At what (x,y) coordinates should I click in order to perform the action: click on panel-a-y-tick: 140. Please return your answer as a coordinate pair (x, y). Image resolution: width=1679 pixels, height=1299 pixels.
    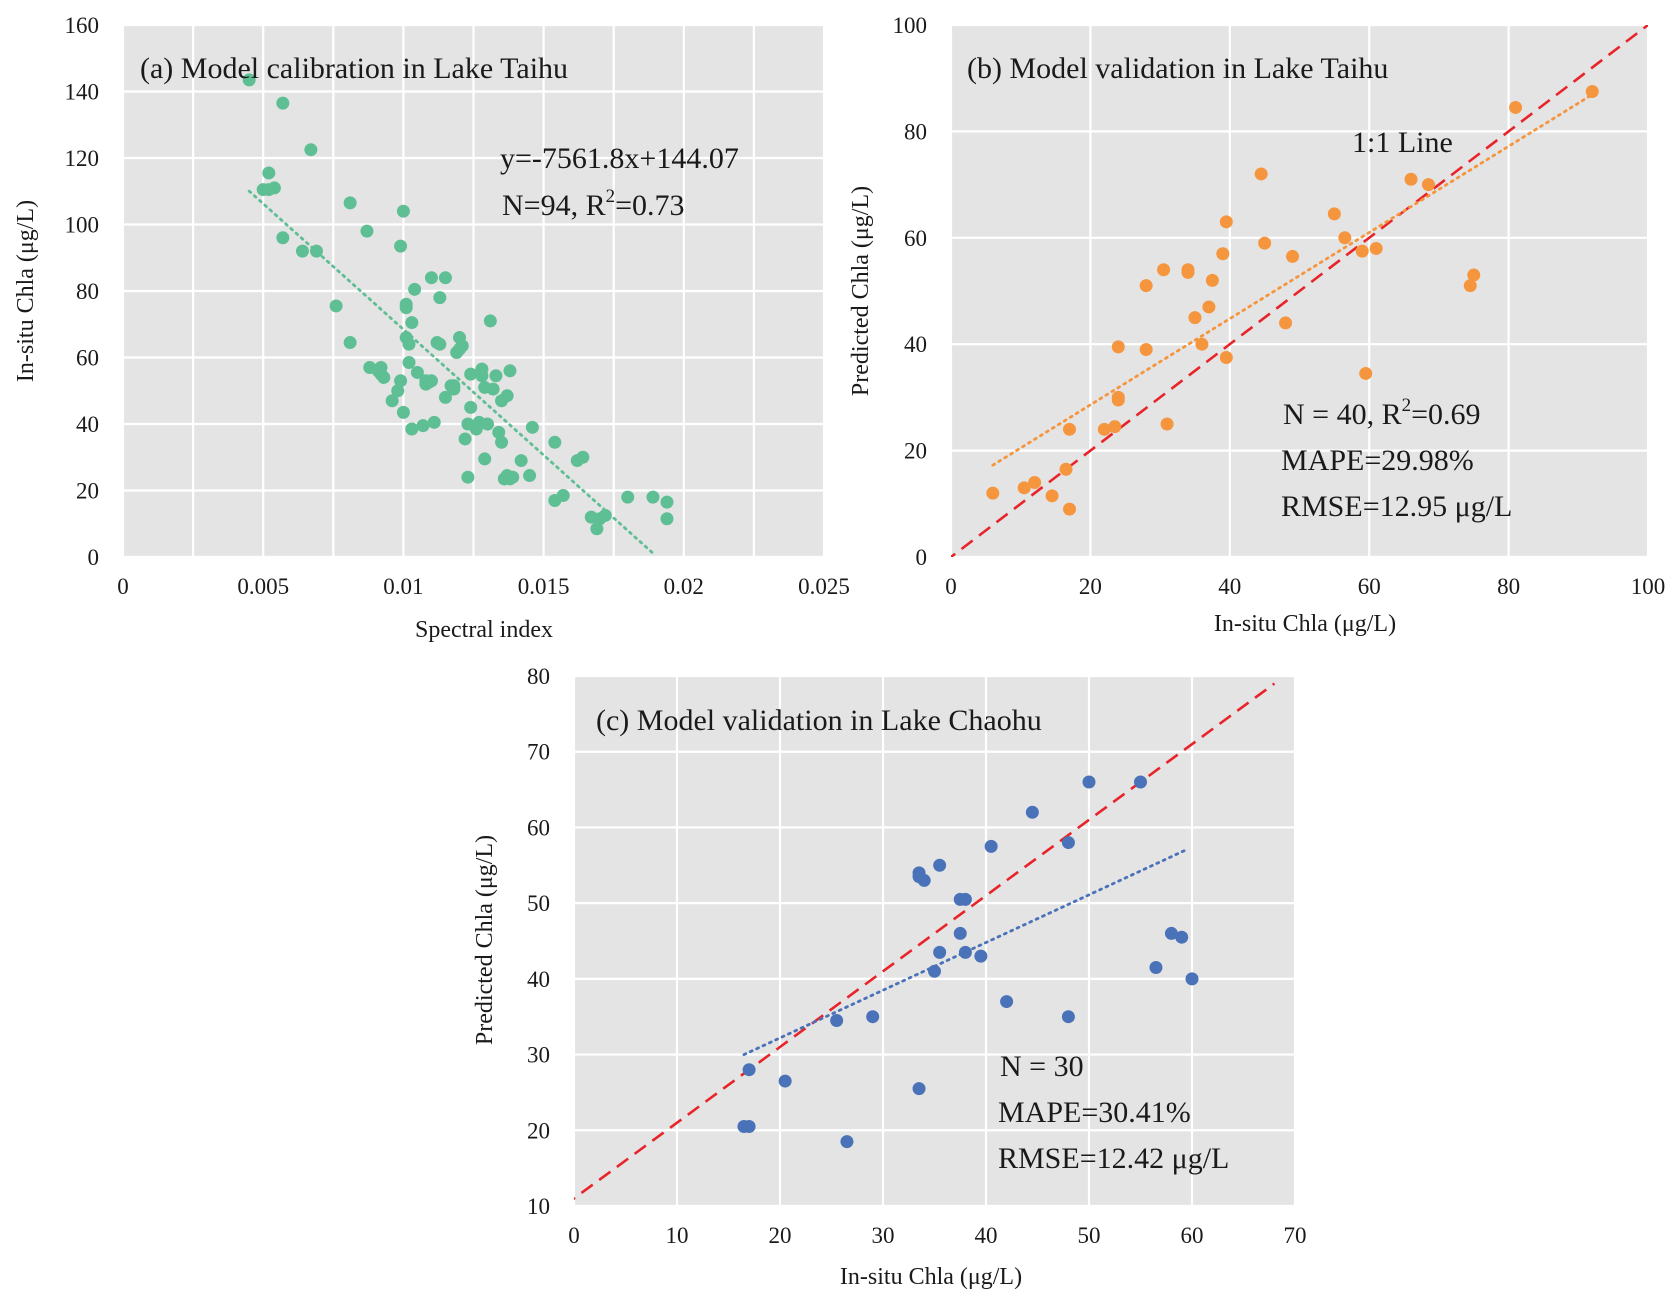
    Looking at the image, I should click on (82, 92).